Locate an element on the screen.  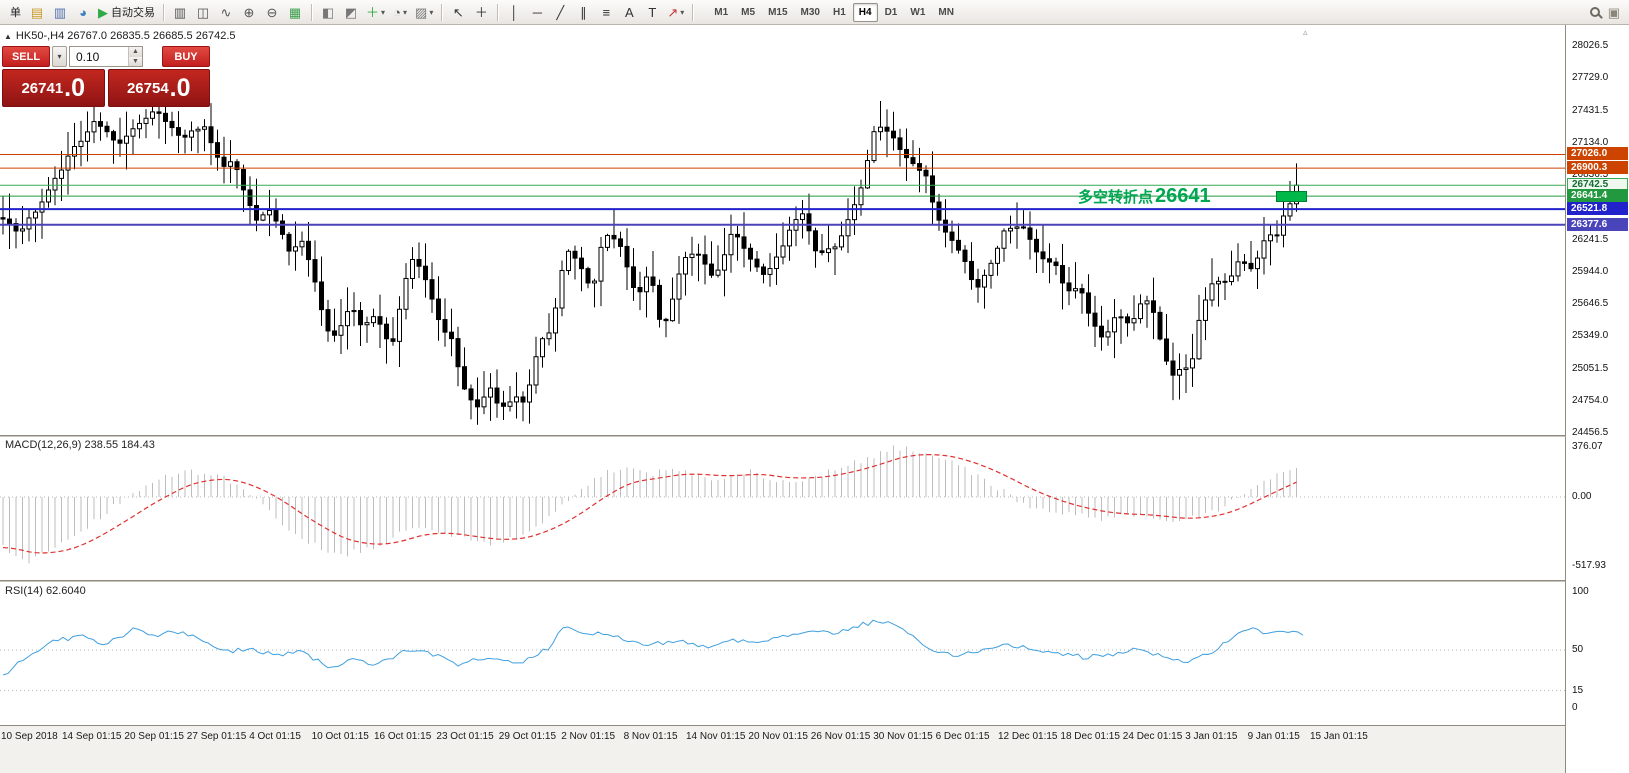
time-label: 14 Sep 01:15 is located at coordinates (92, 736).